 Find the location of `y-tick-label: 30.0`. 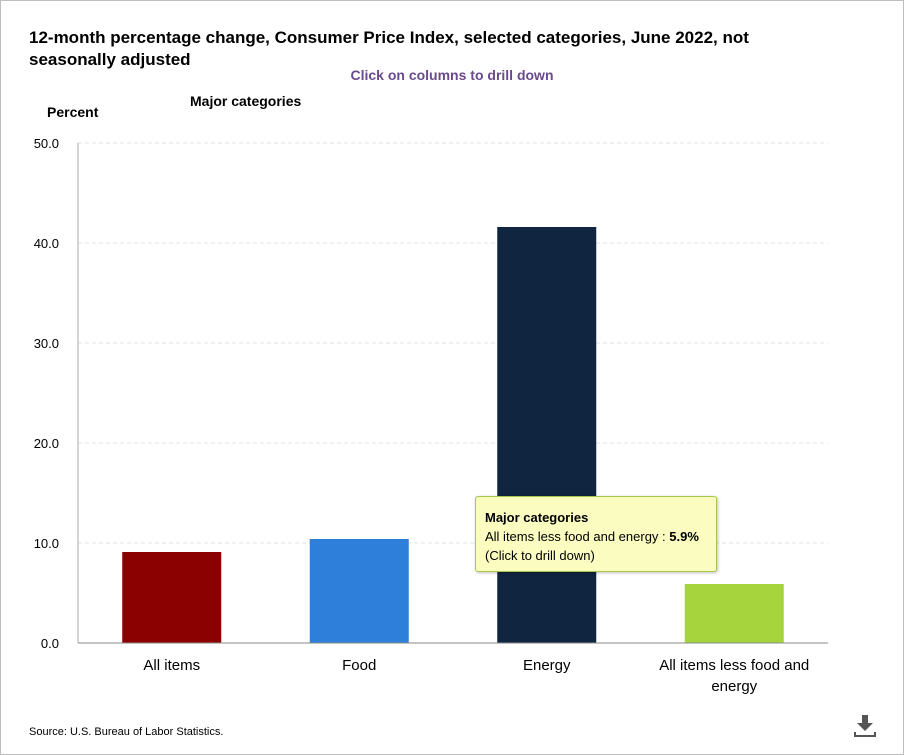

y-tick-label: 30.0 is located at coordinates (46, 343).